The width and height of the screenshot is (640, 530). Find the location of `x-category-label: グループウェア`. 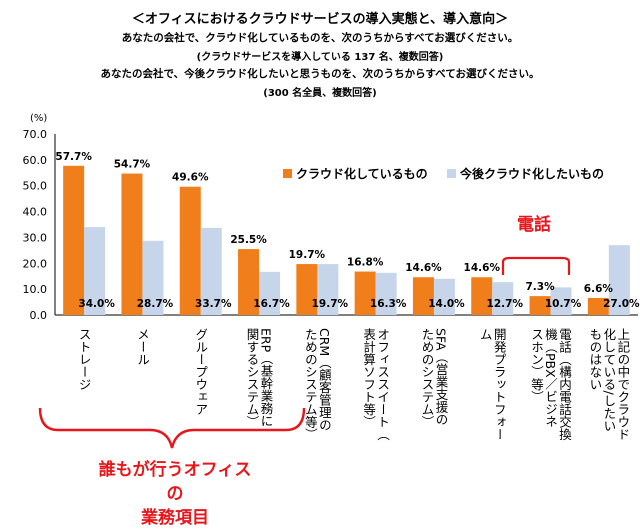

x-category-label: グループウェア is located at coordinates (200, 372).